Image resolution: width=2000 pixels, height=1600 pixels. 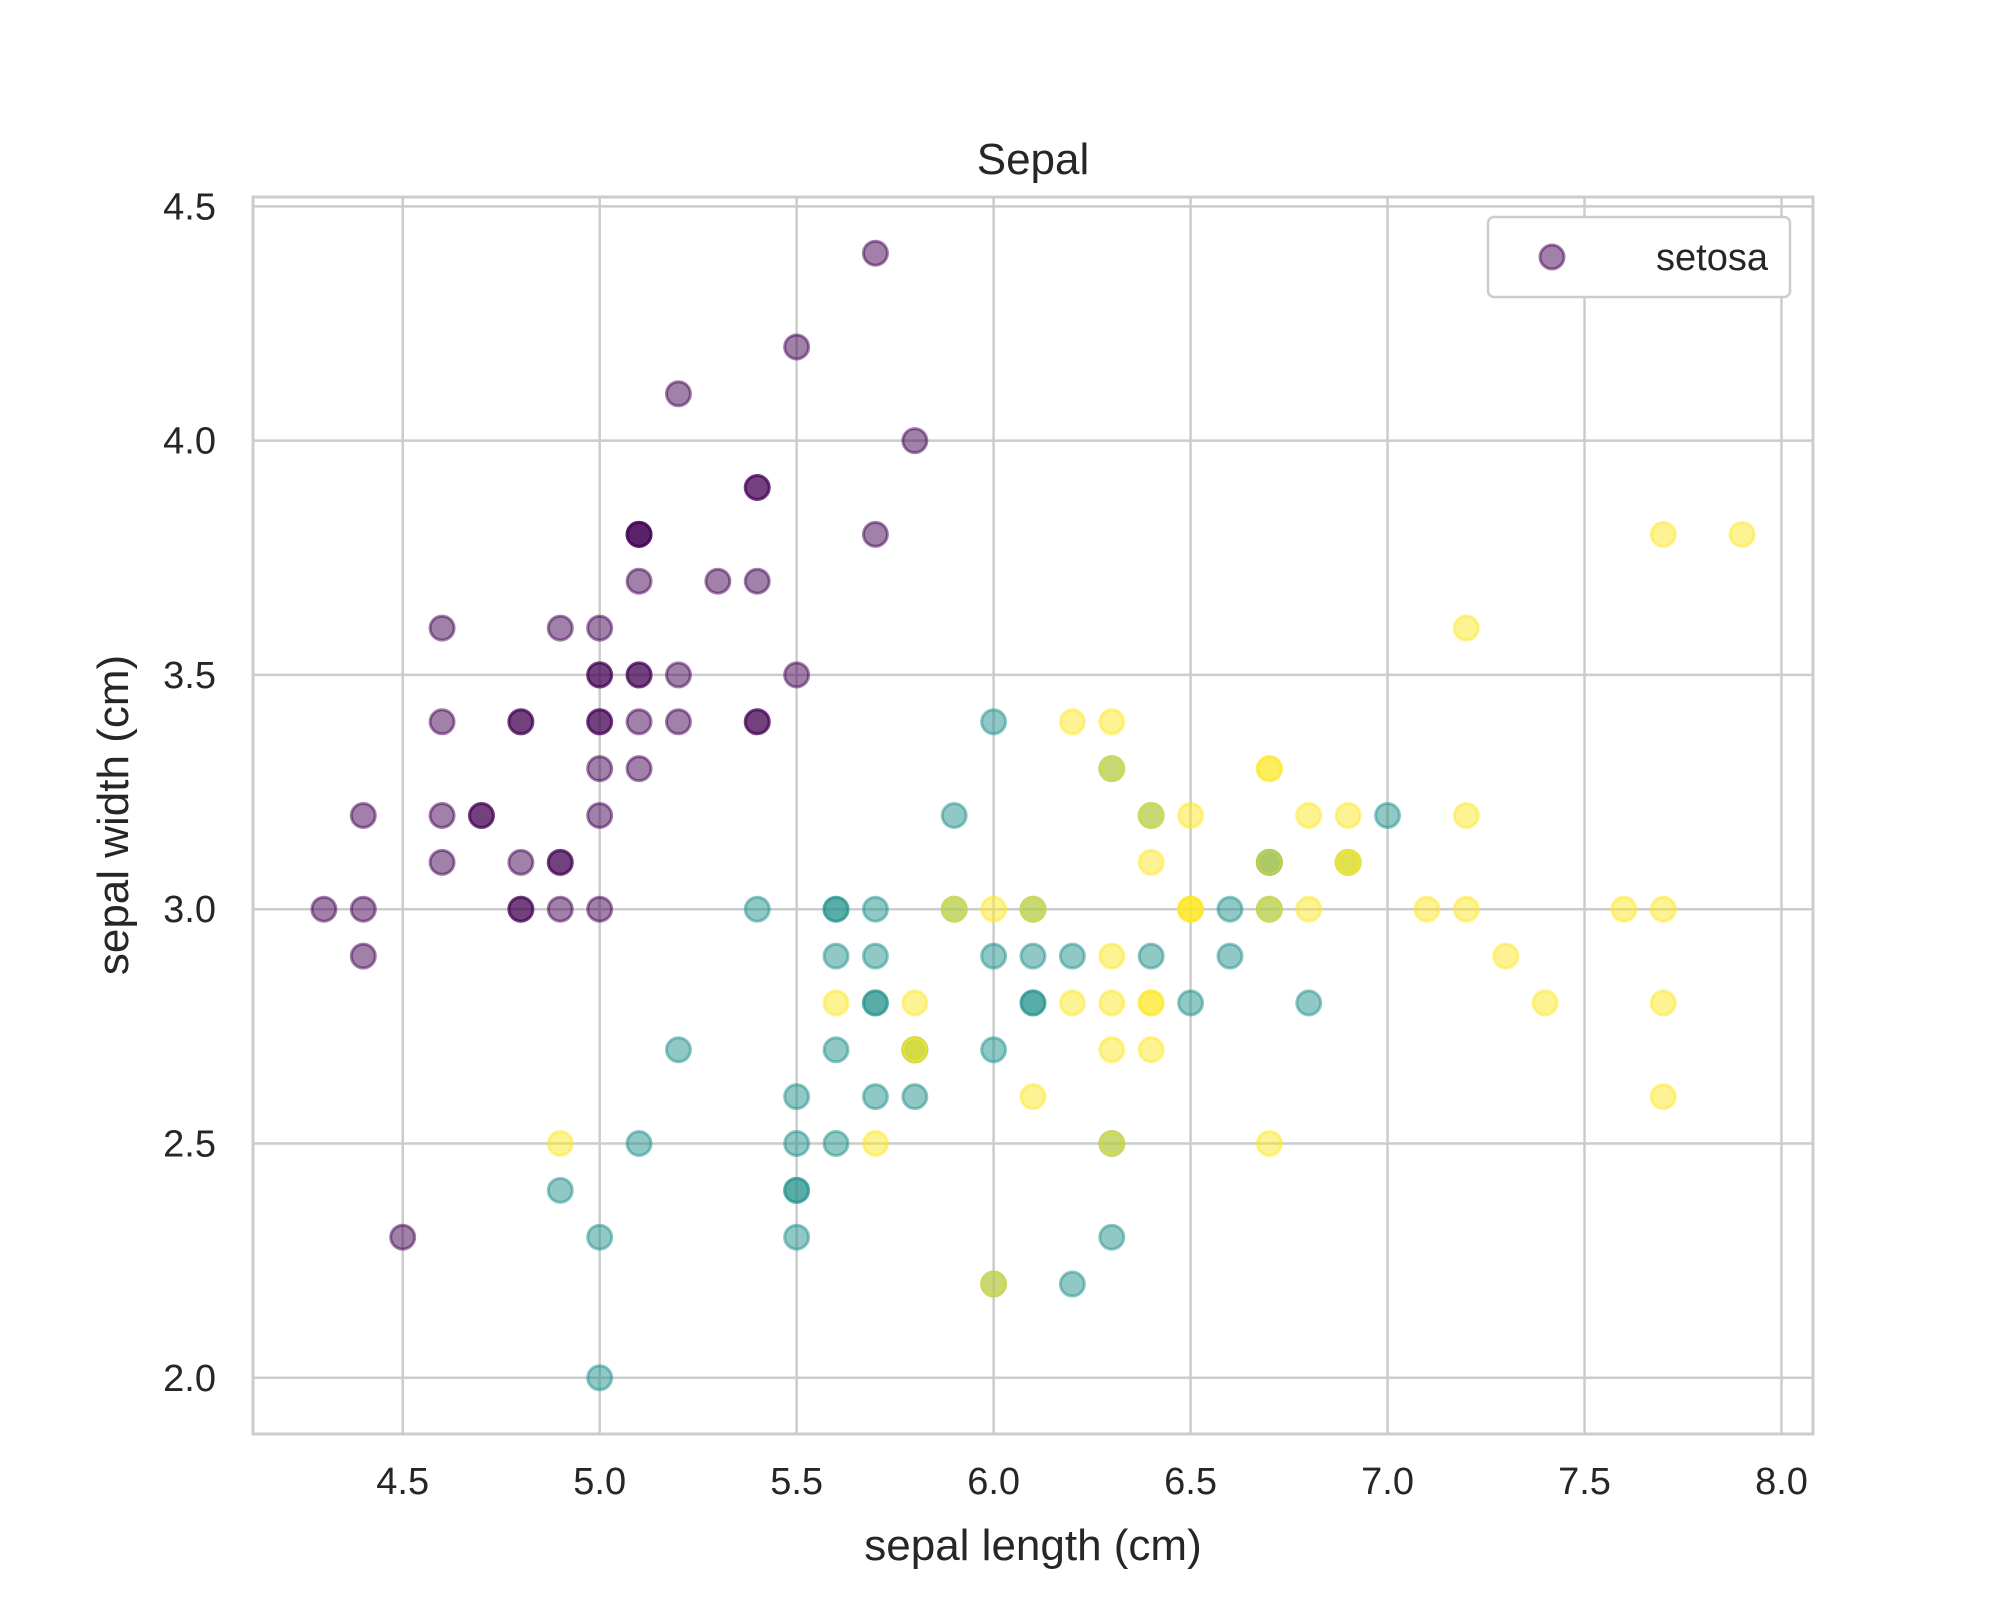 What do you see at coordinates (993, 1482) in the screenshot?
I see `x-tick-label: 6.0` at bounding box center [993, 1482].